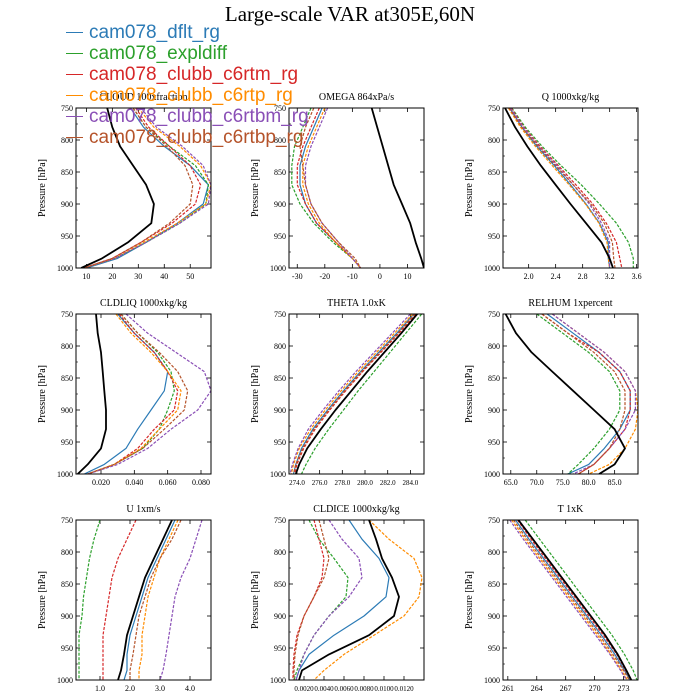 The image size is (700, 700). Describe the element at coordinates (297, 276) in the screenshot. I see `x-tick-label: -30` at that location.